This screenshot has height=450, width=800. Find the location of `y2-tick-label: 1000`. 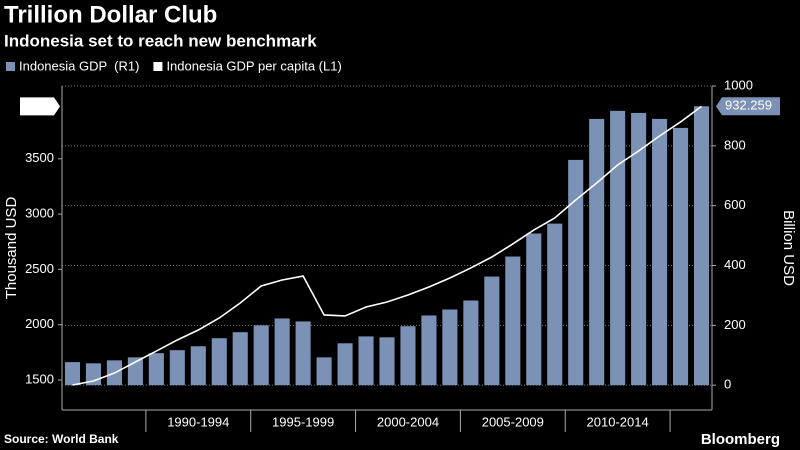

y2-tick-label: 1000 is located at coordinates (738, 84).